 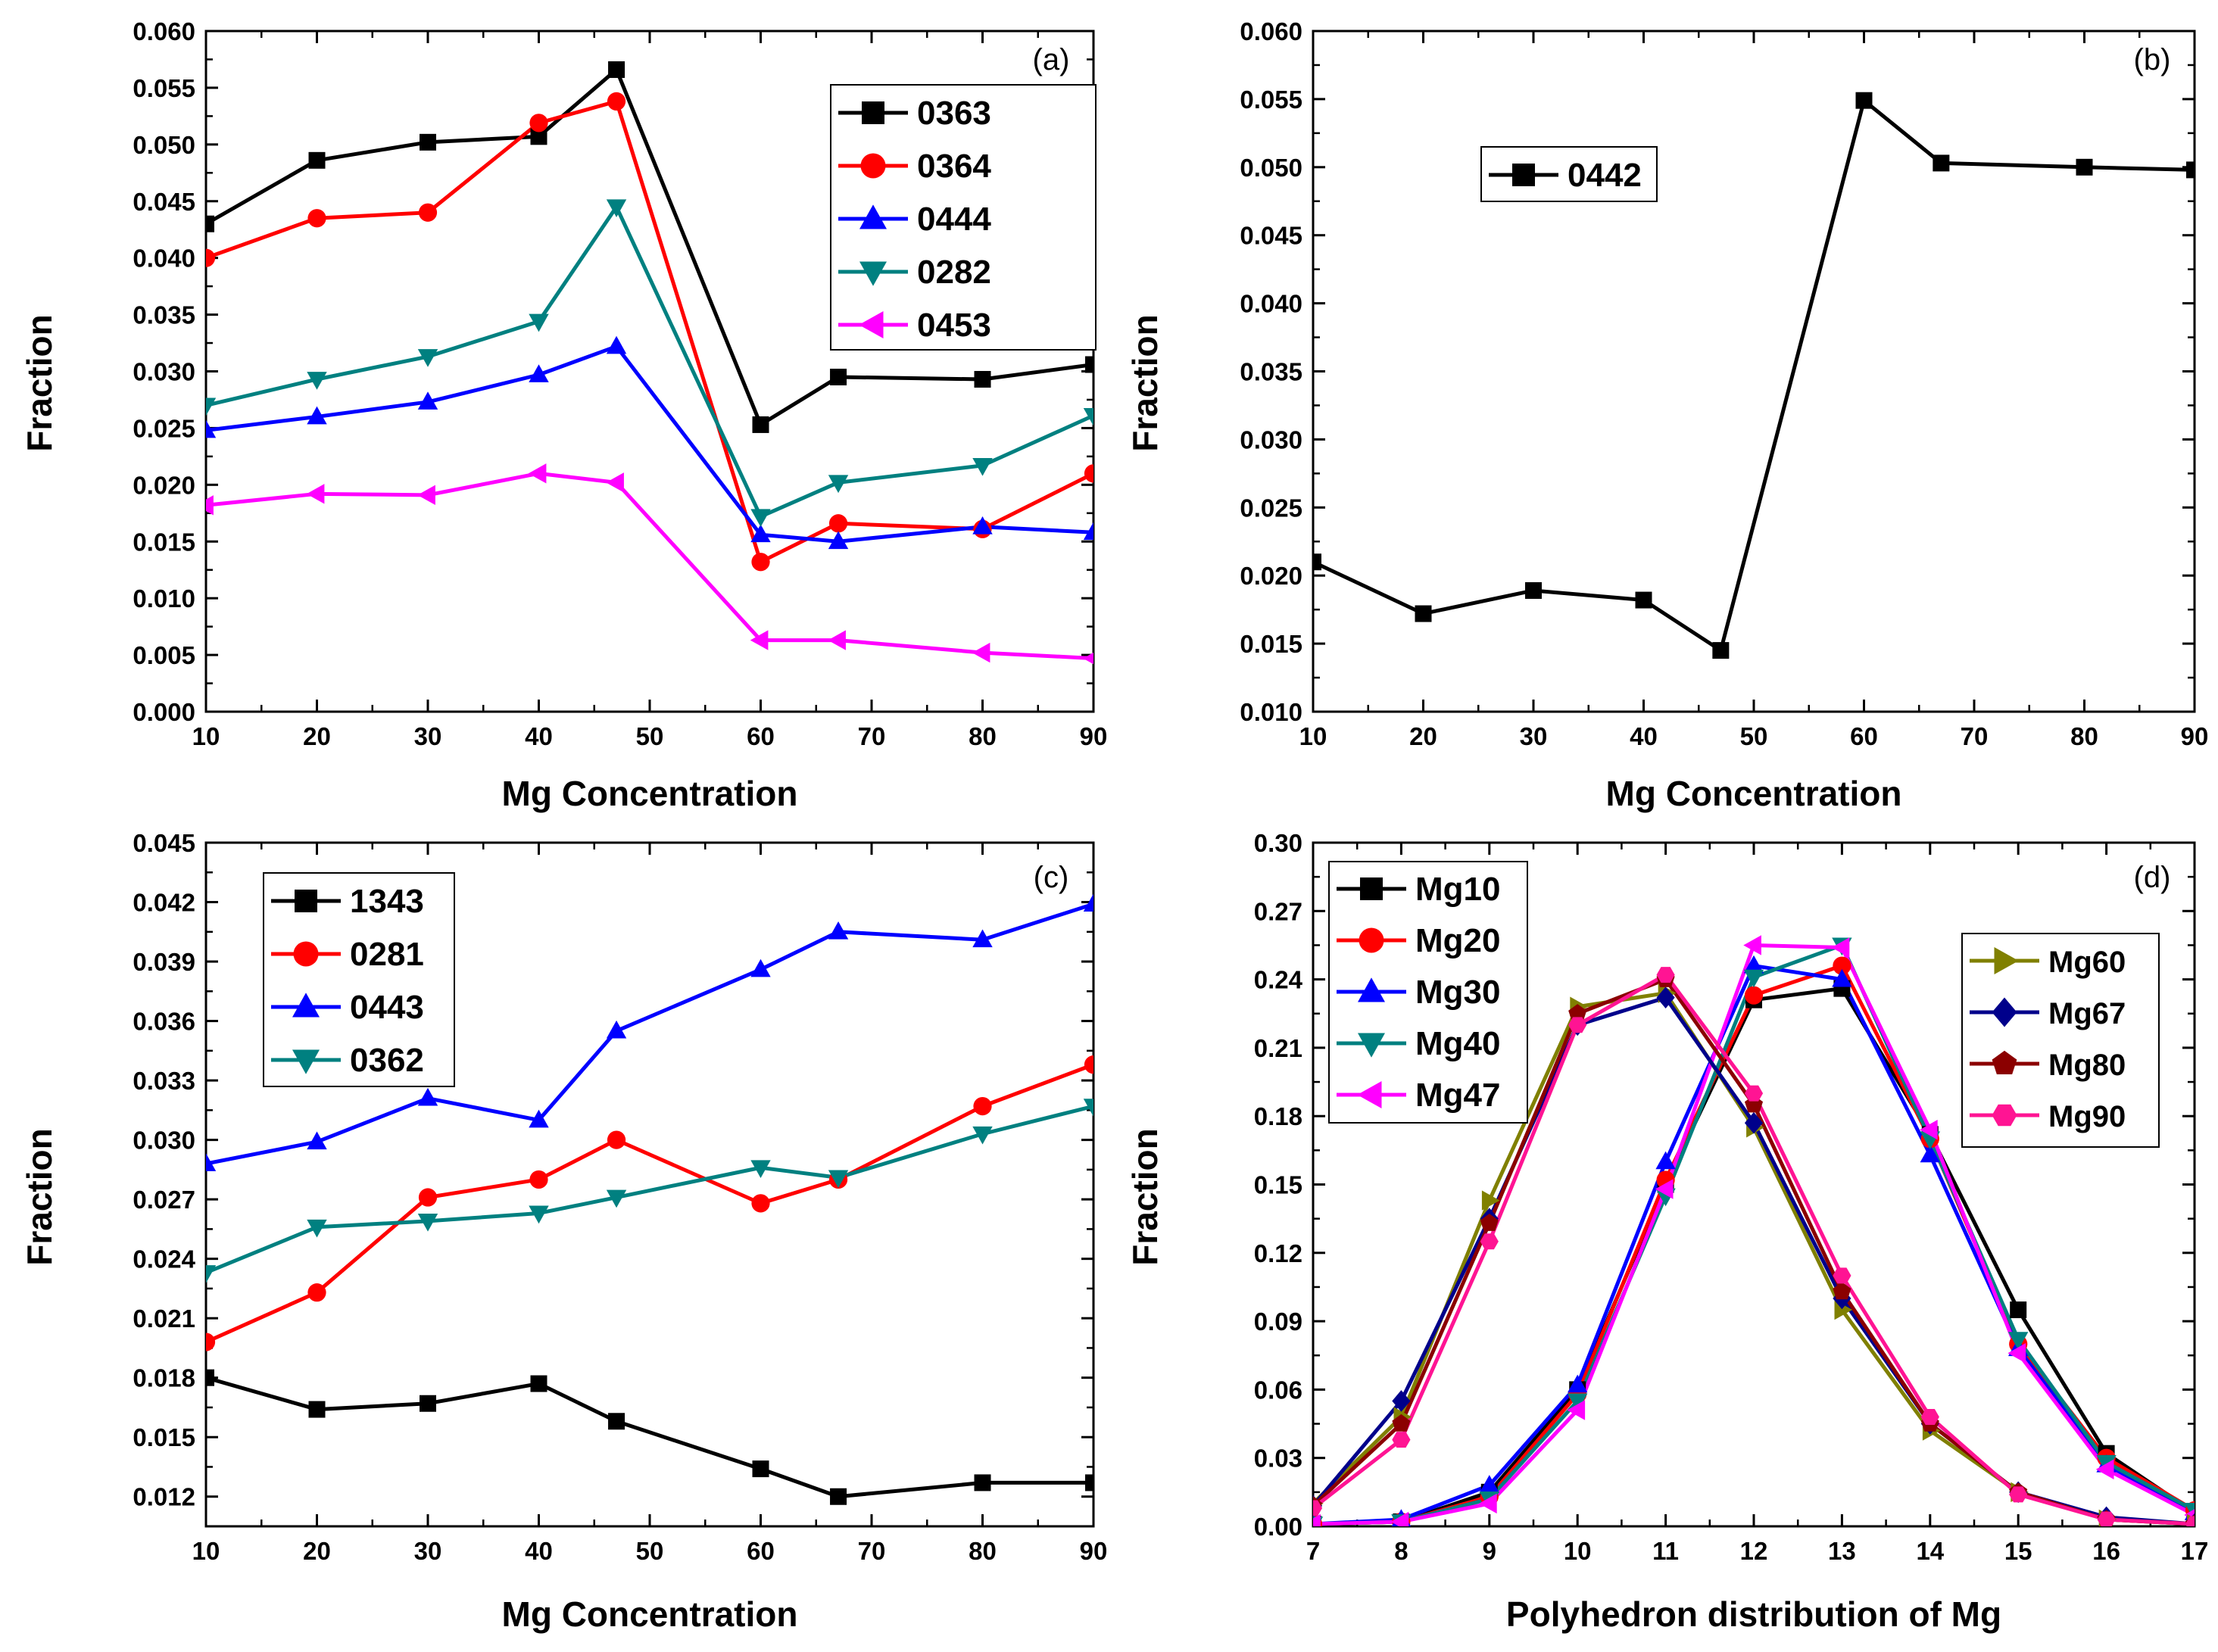 I want to click on legend-marker-Mg40, so click(x=1371, y=1045).